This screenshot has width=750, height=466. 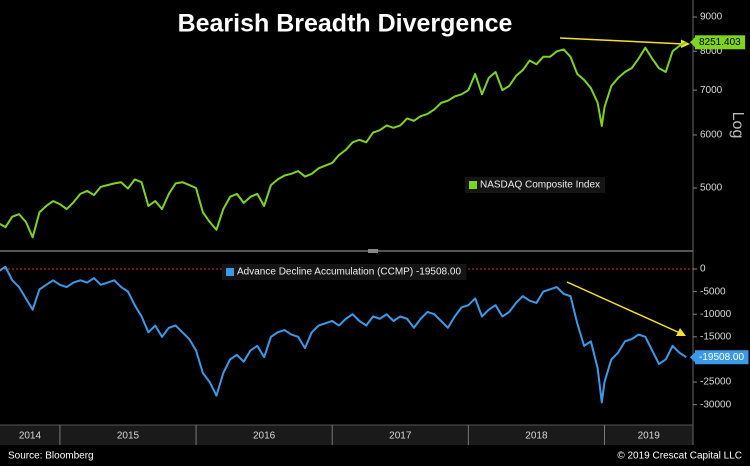 What do you see at coordinates (711, 188) in the screenshot?
I see `y-tick-label: 5000` at bounding box center [711, 188].